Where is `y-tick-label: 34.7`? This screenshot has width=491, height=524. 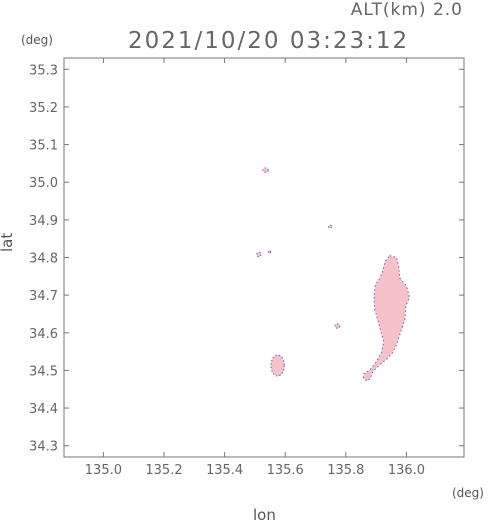
y-tick-label: 34.7 is located at coordinates (43, 296).